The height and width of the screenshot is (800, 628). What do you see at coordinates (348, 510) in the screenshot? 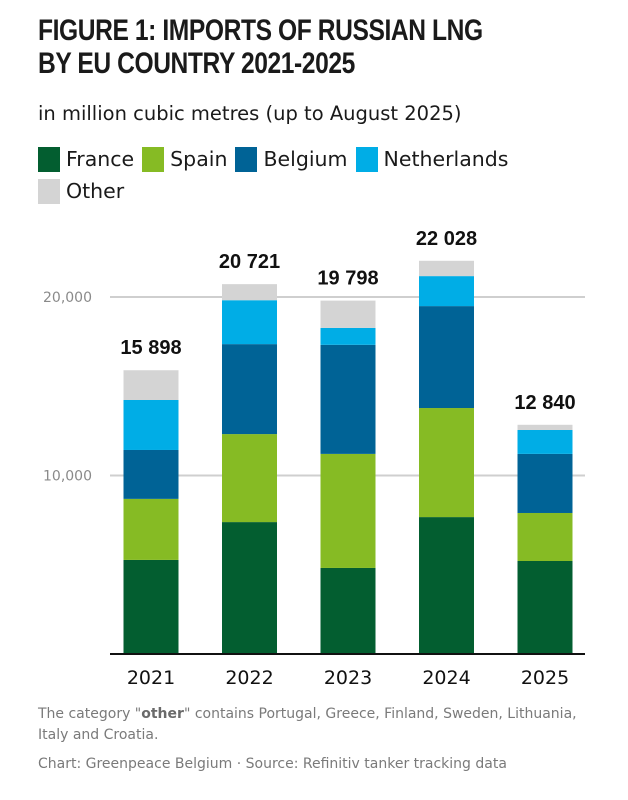
I see `bar-segment-spain-2023` at bounding box center [348, 510].